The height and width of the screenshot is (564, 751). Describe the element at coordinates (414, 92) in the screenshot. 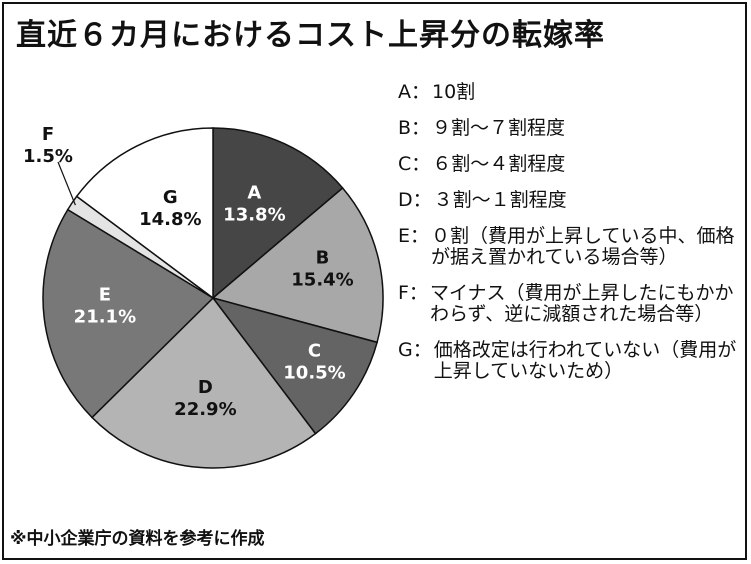

I see `legend-key: A：` at that location.